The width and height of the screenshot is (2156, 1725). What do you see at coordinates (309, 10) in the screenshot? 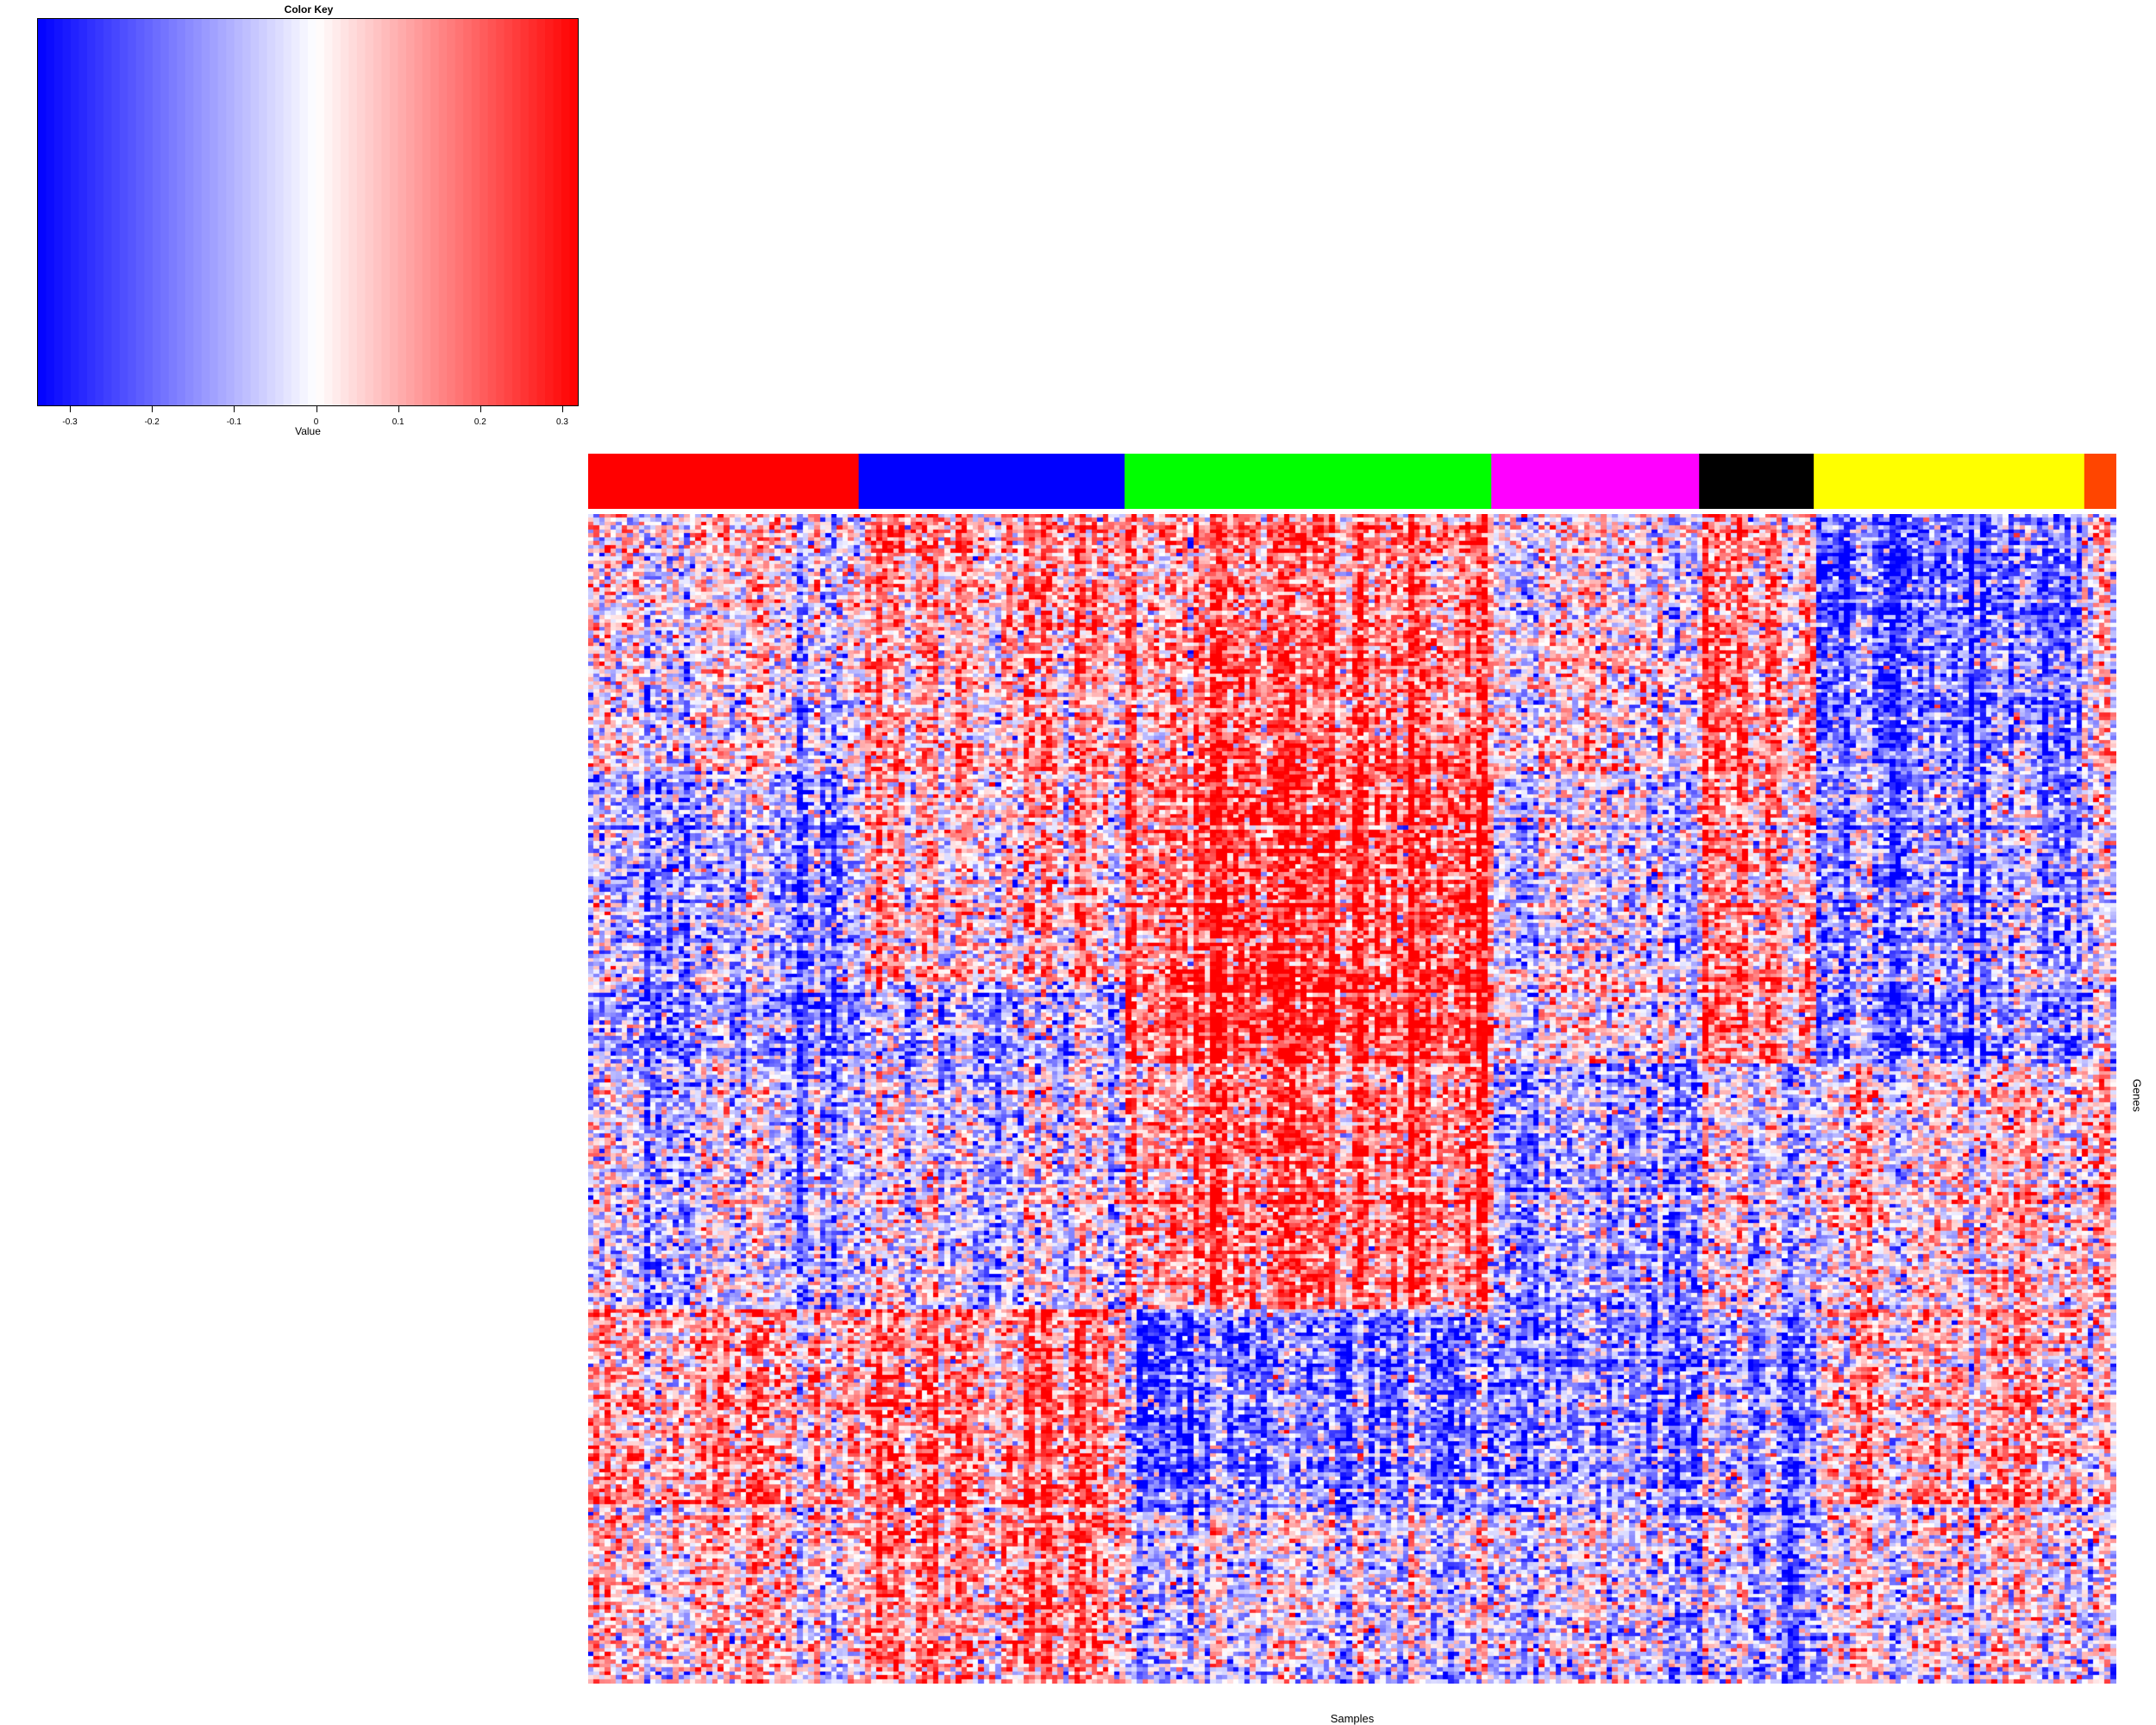
I see `color-key-title: Color Key` at bounding box center [309, 10].